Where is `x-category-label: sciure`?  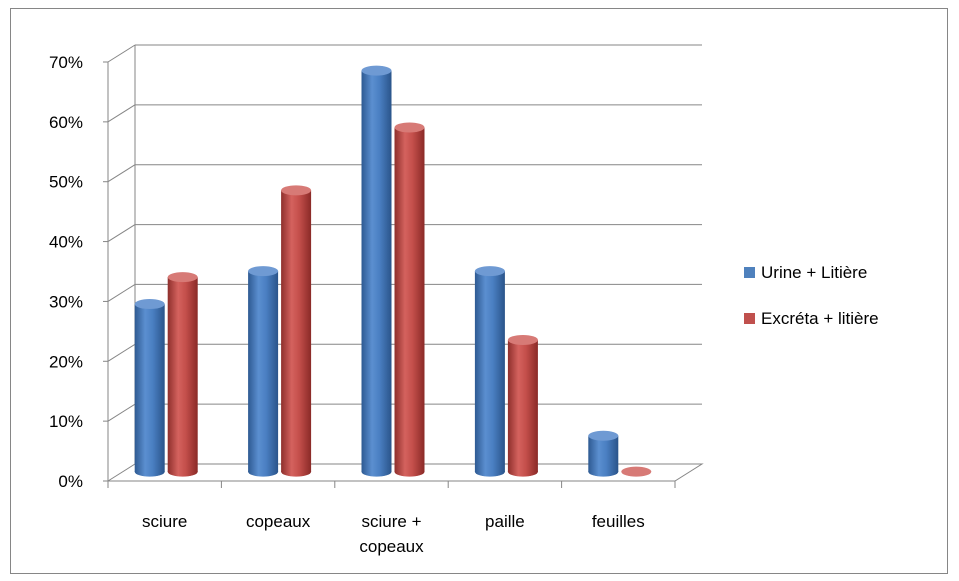 x-category-label: sciure is located at coordinates (164, 521).